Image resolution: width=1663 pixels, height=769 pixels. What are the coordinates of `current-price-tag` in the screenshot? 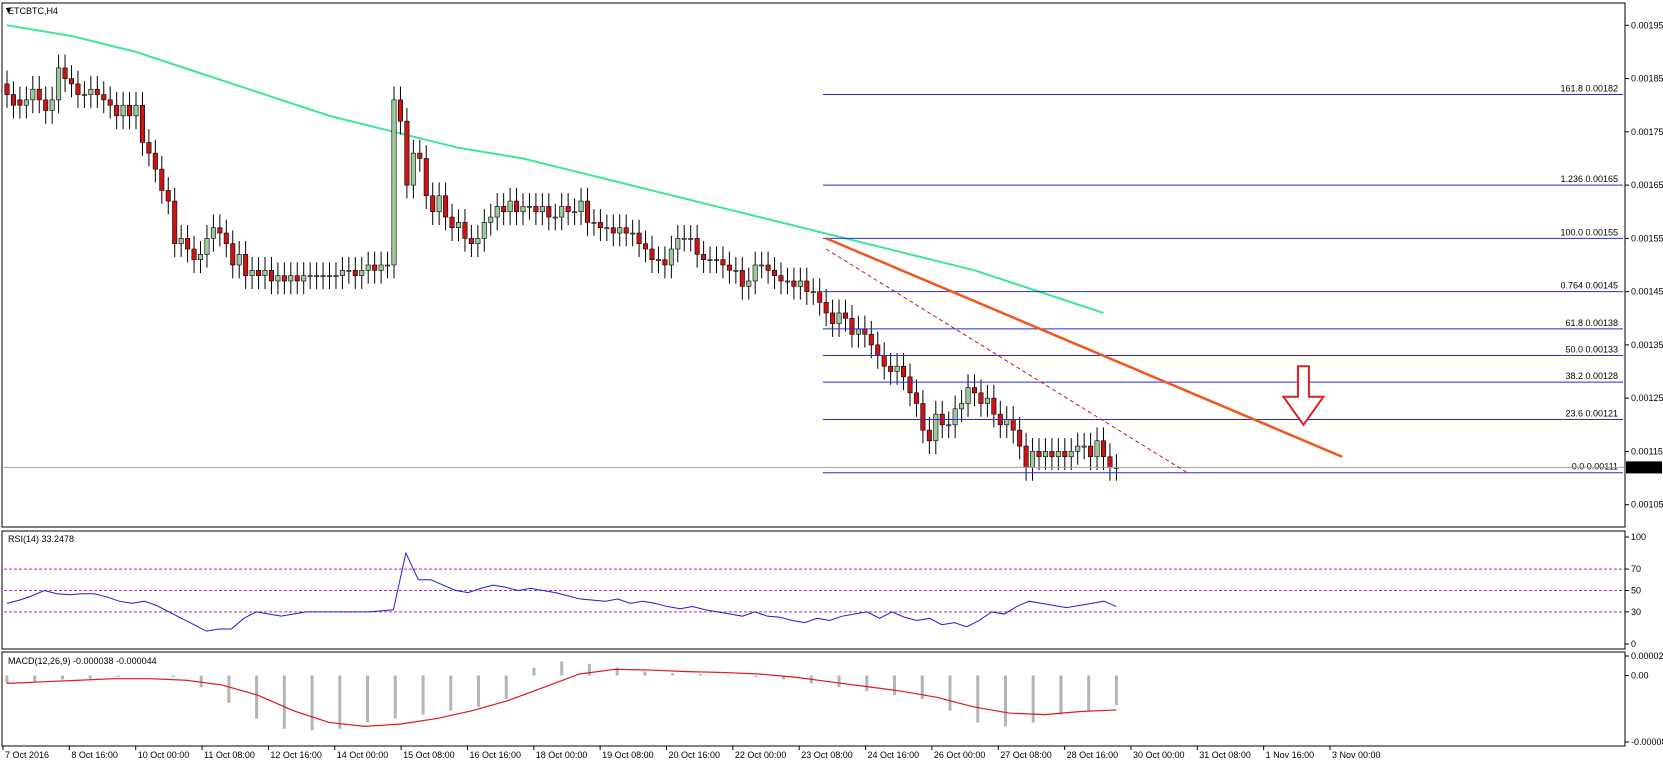 It's located at (1644, 467).